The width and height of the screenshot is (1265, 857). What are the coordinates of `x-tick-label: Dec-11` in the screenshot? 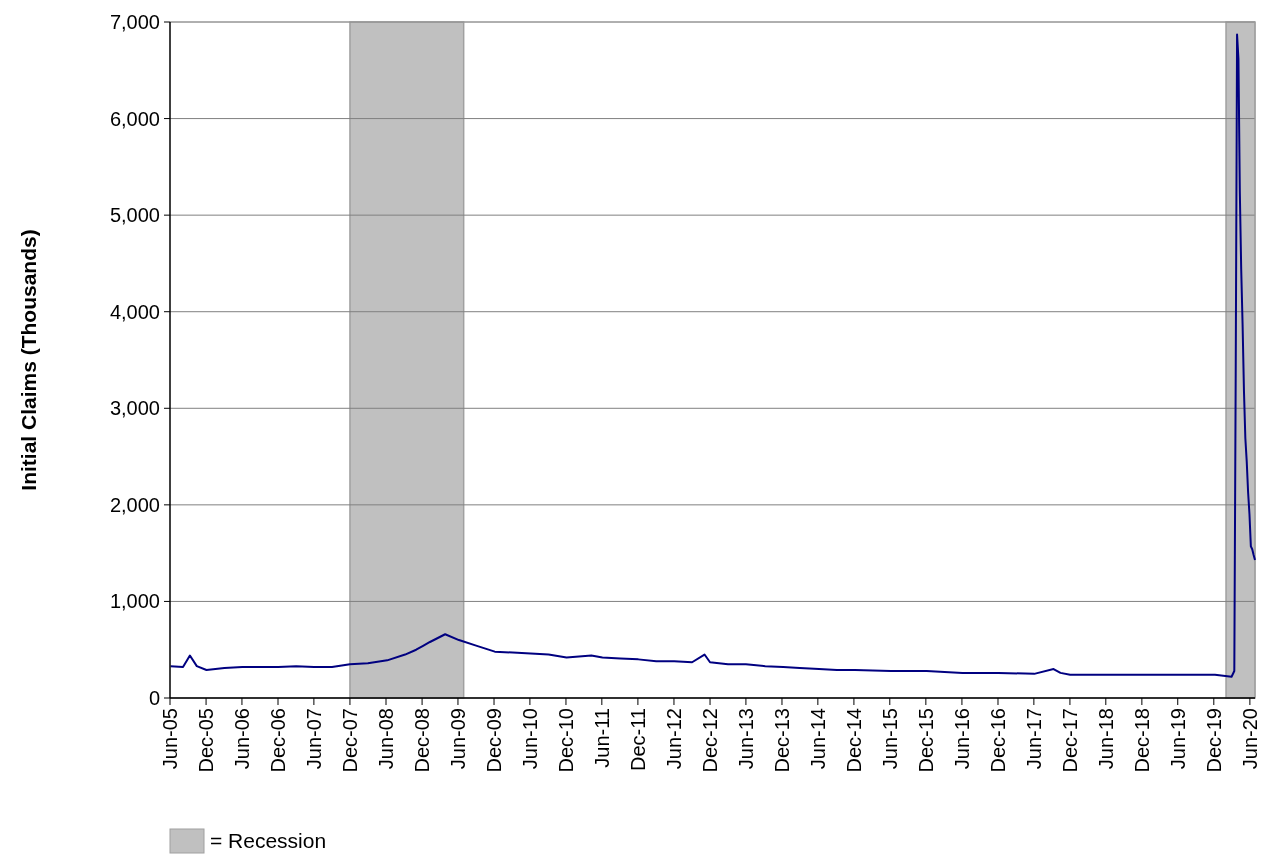 It's located at (637, 739).